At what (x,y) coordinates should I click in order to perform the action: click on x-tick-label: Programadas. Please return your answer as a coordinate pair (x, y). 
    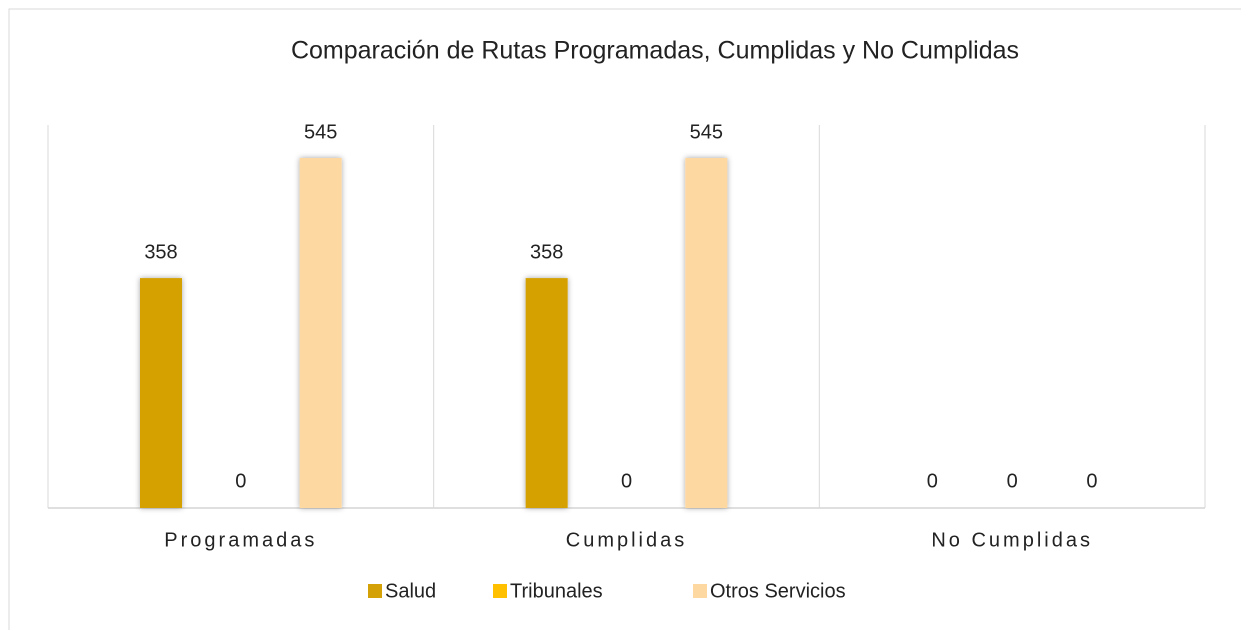
    Looking at the image, I should click on (240, 540).